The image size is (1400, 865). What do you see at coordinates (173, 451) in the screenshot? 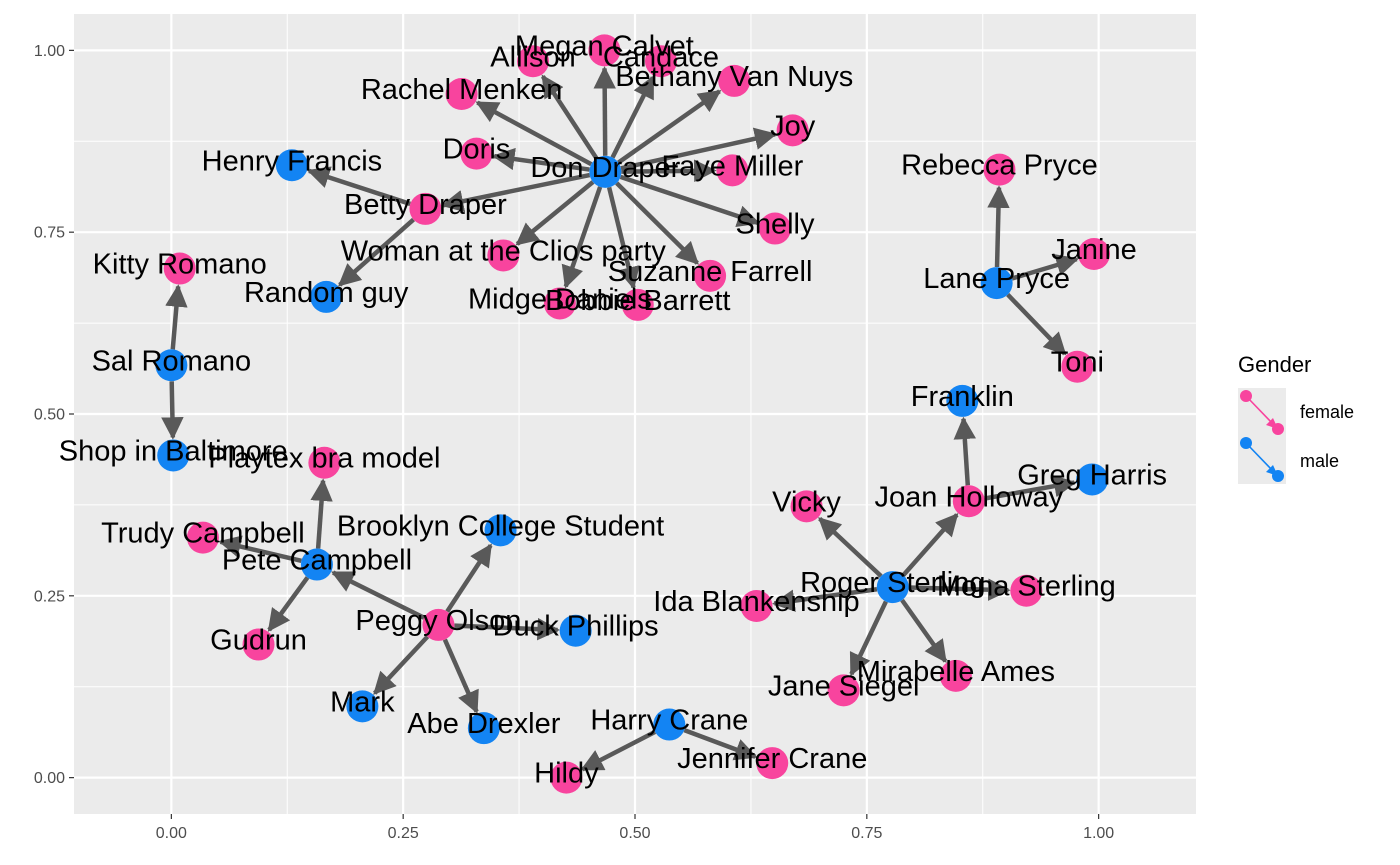
I see `node-label-shop-in-baltimore: Shop in Baltimore` at bounding box center [173, 451].